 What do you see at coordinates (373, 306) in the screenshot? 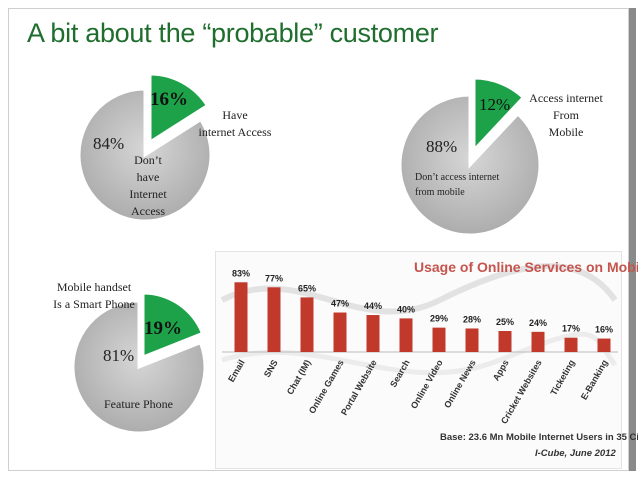
I see `bar-value-label: 44%` at bounding box center [373, 306].